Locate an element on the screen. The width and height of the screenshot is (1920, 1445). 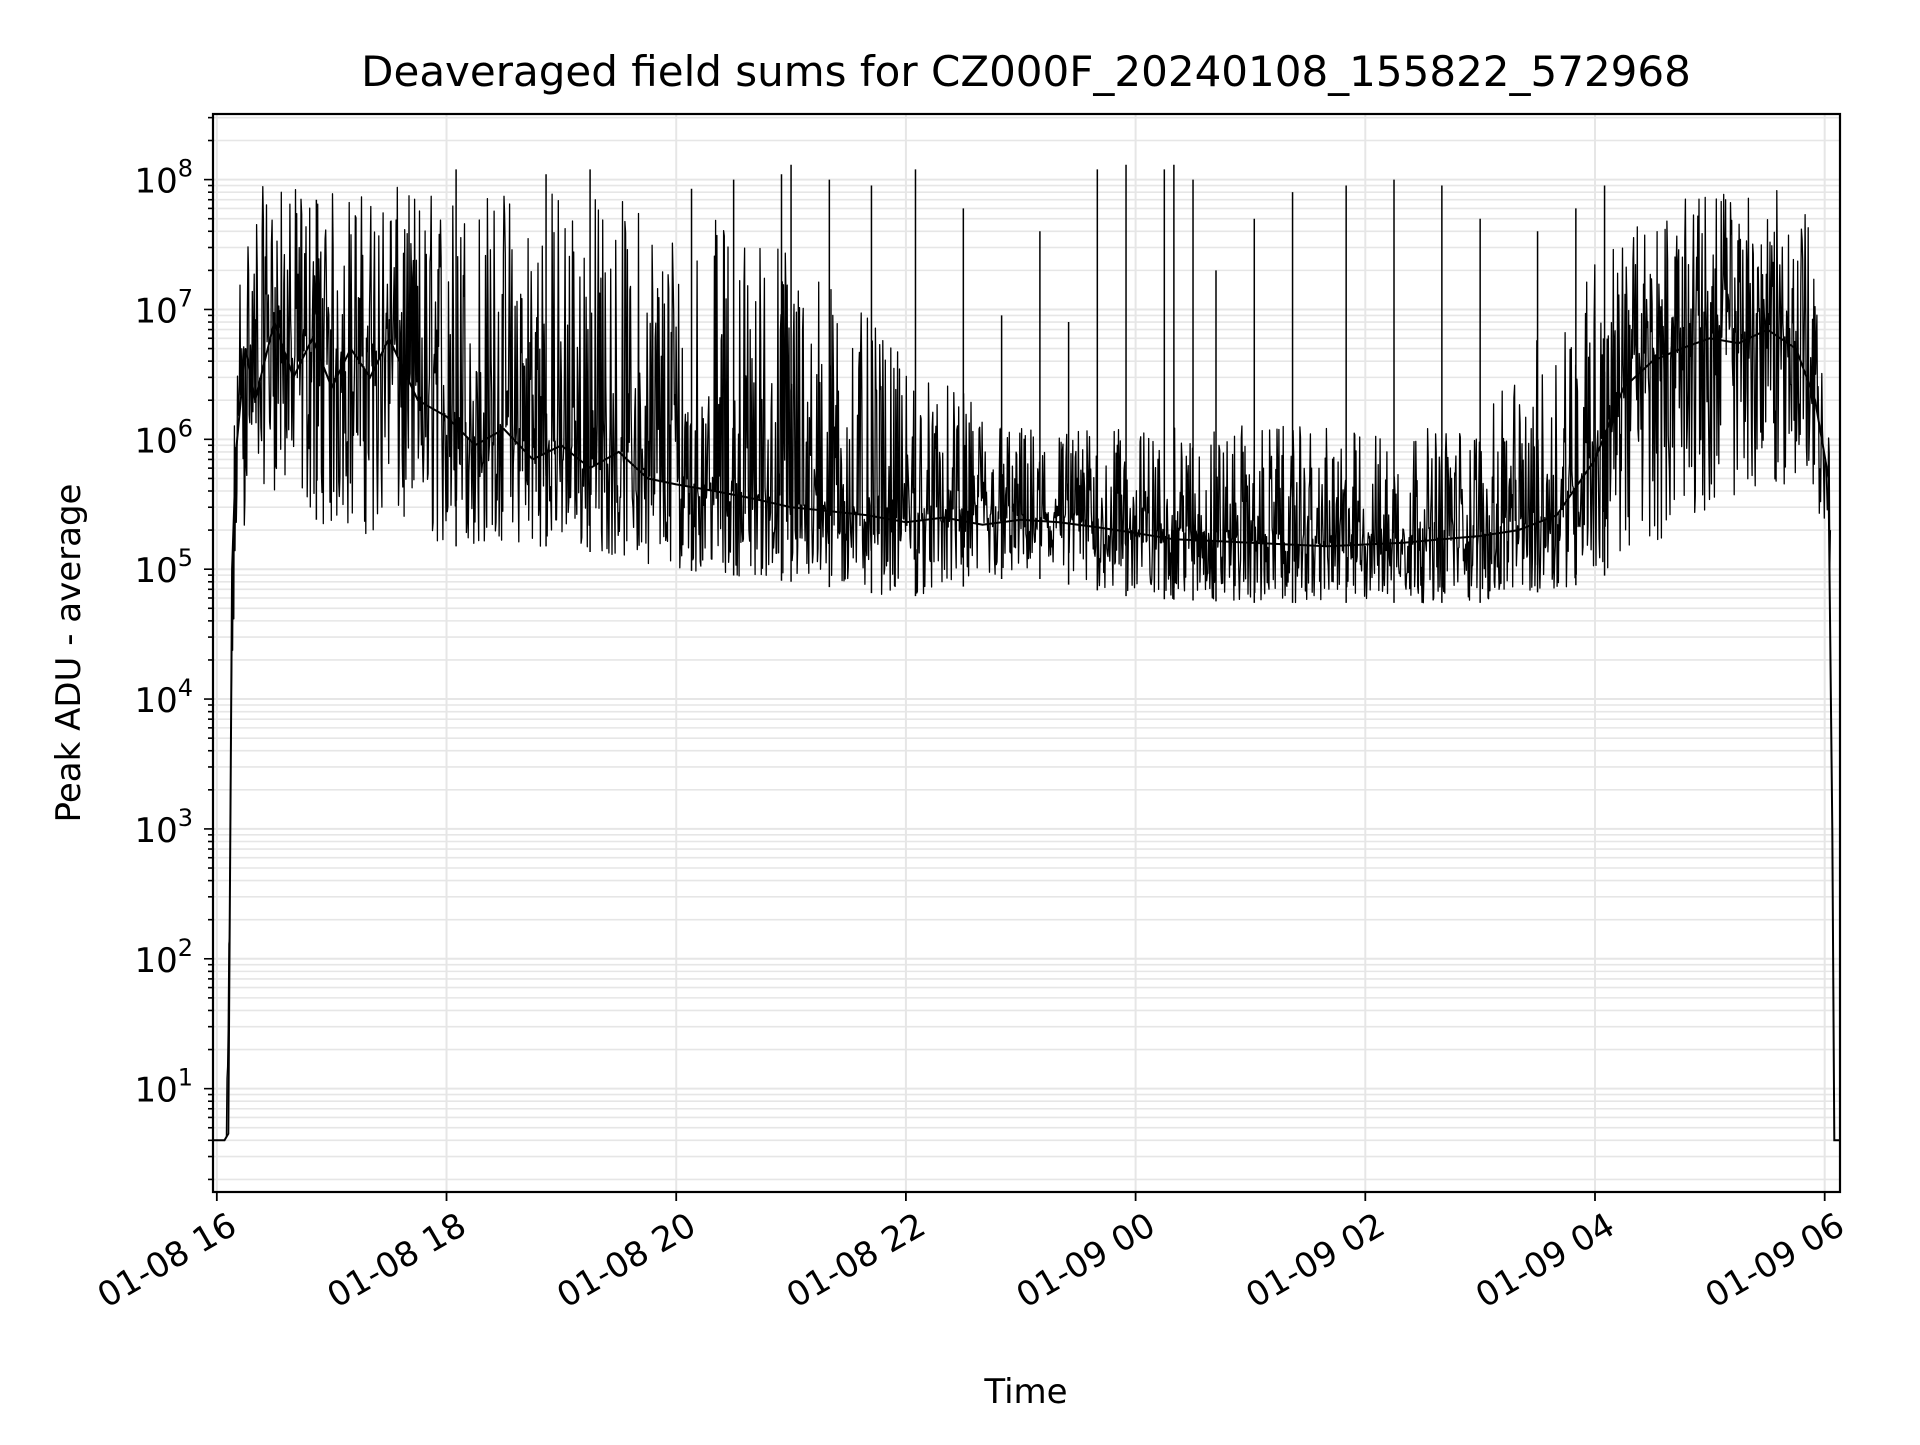
y-tick-label: 10⁷ is located at coordinates (163, 307).